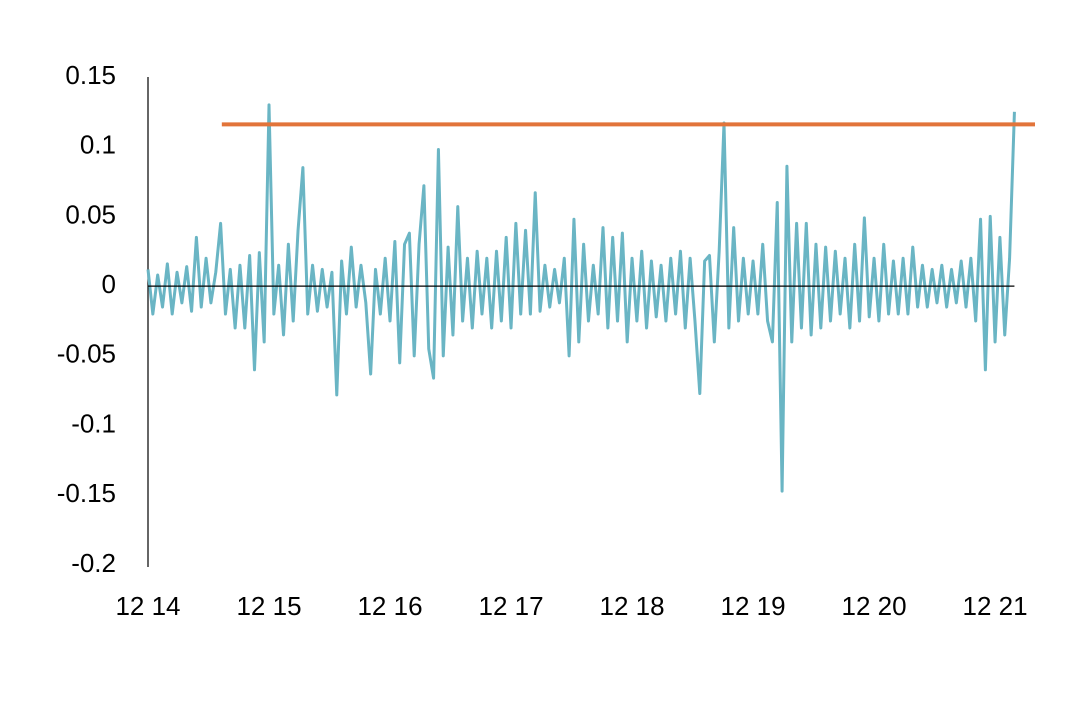  I want to click on y-tick-label: 0.1, so click(98, 145).